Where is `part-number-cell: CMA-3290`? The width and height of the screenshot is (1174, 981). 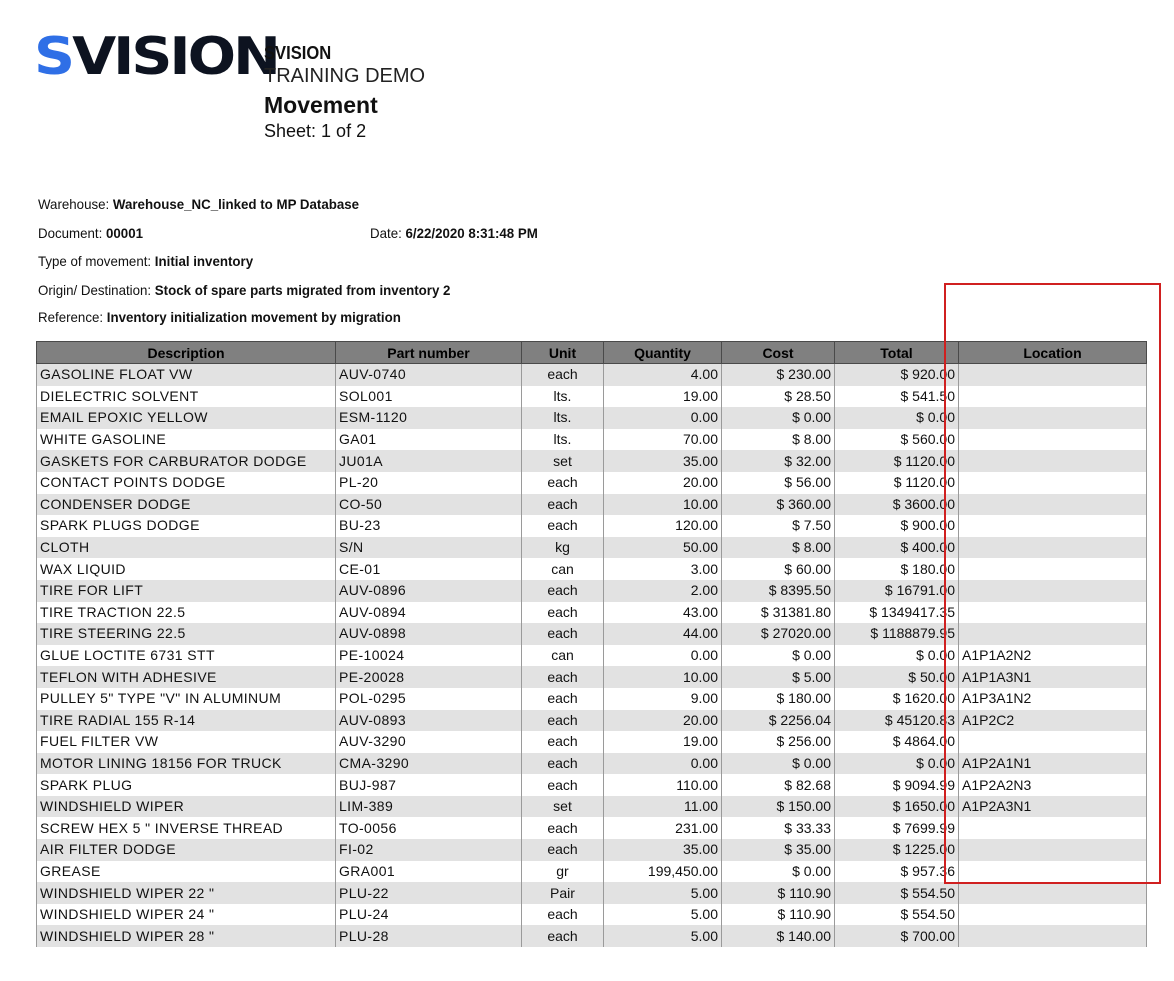
part-number-cell: CMA-3290 is located at coordinates (428, 763).